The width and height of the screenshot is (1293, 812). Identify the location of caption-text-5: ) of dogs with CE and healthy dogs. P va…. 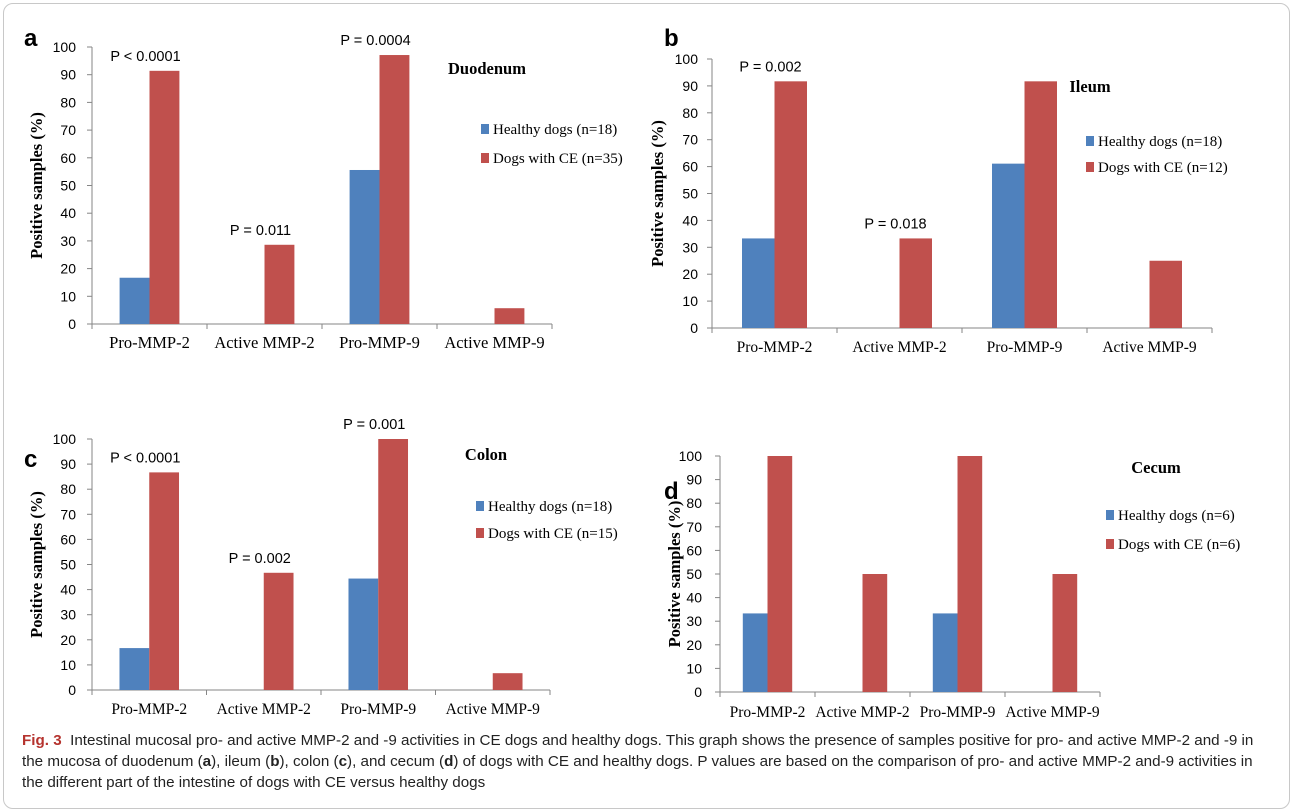
(637, 772).